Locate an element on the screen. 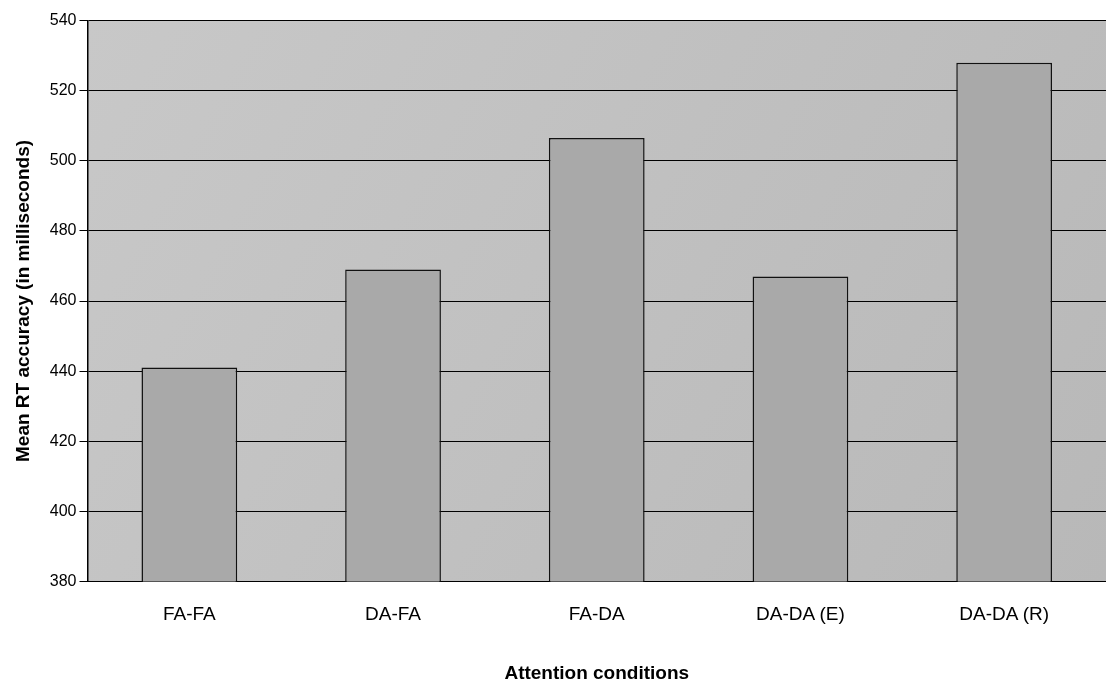  y-tick-label: 440 is located at coordinates (63, 370).